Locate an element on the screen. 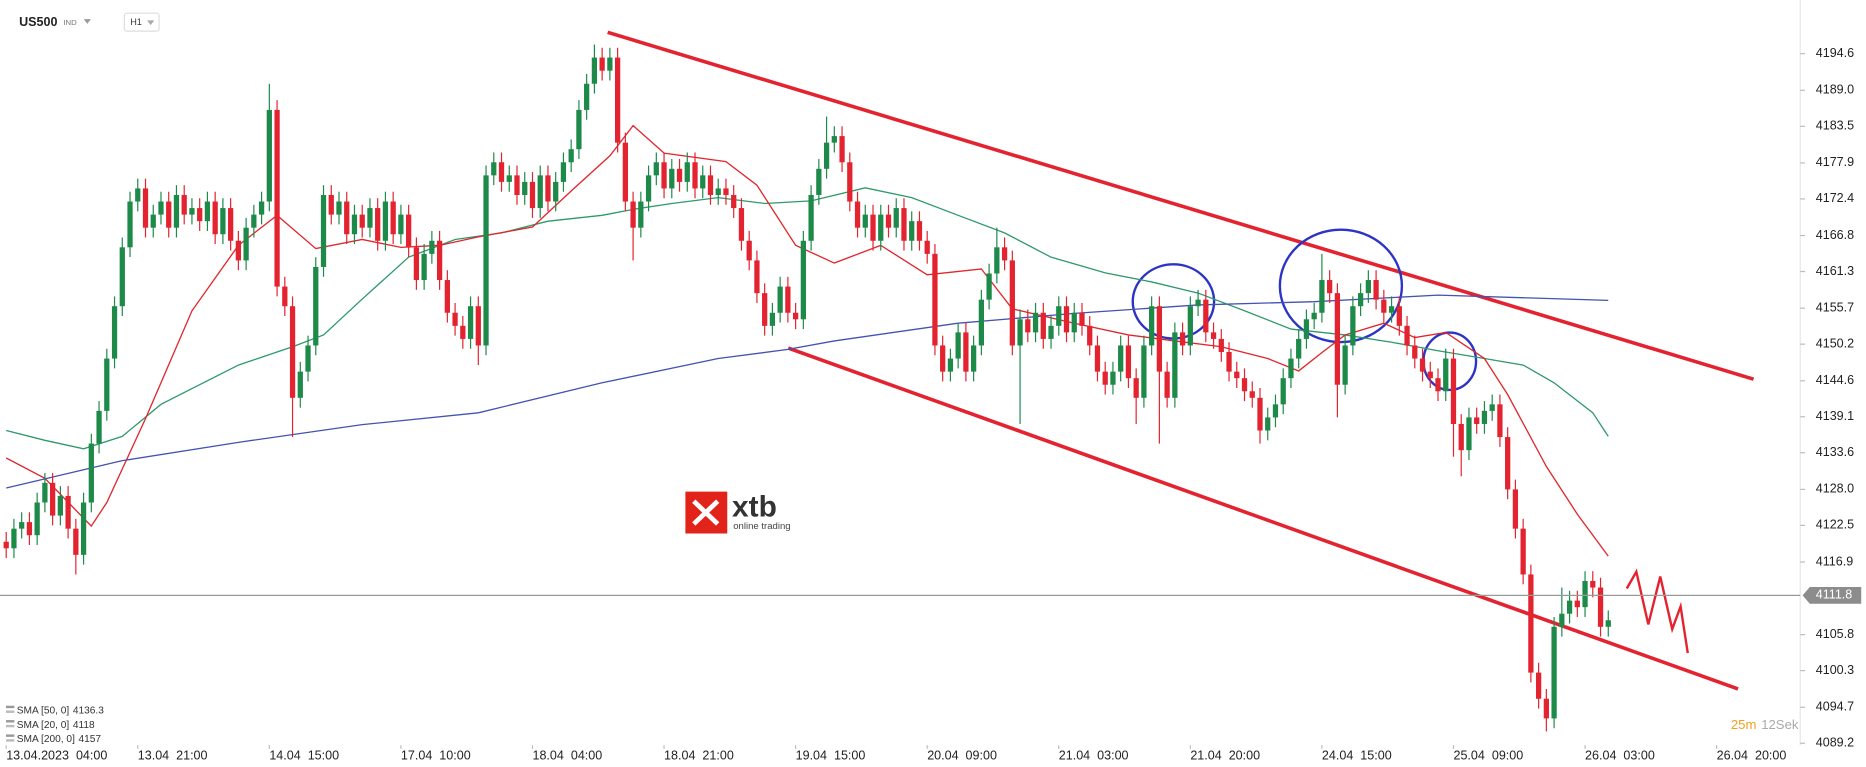 This screenshot has width=1866, height=767. current-price-label: 4111.8 is located at coordinates (1834, 595).